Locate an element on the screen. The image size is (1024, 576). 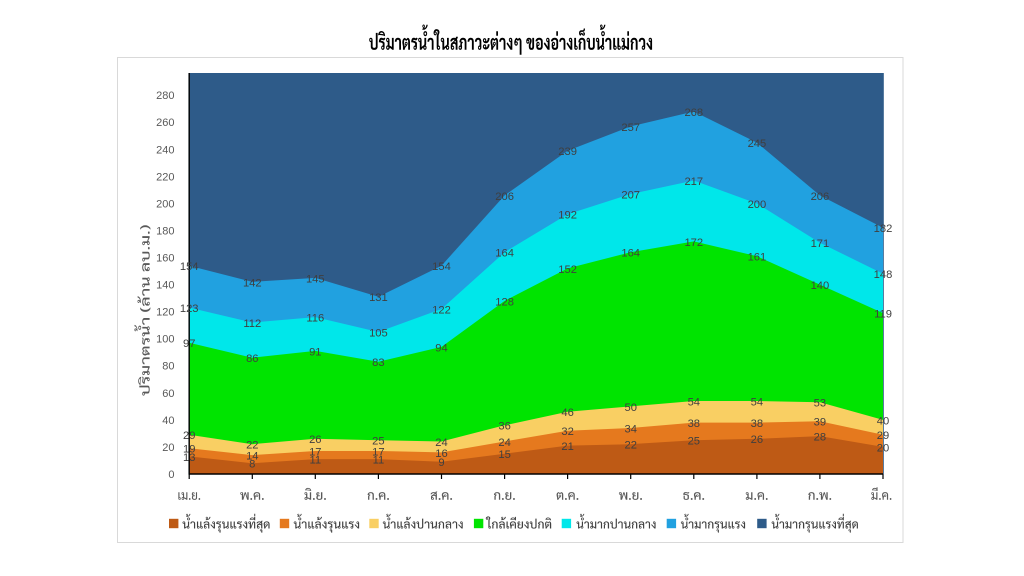
svg-text: 172 is located at coordinates (693, 243).